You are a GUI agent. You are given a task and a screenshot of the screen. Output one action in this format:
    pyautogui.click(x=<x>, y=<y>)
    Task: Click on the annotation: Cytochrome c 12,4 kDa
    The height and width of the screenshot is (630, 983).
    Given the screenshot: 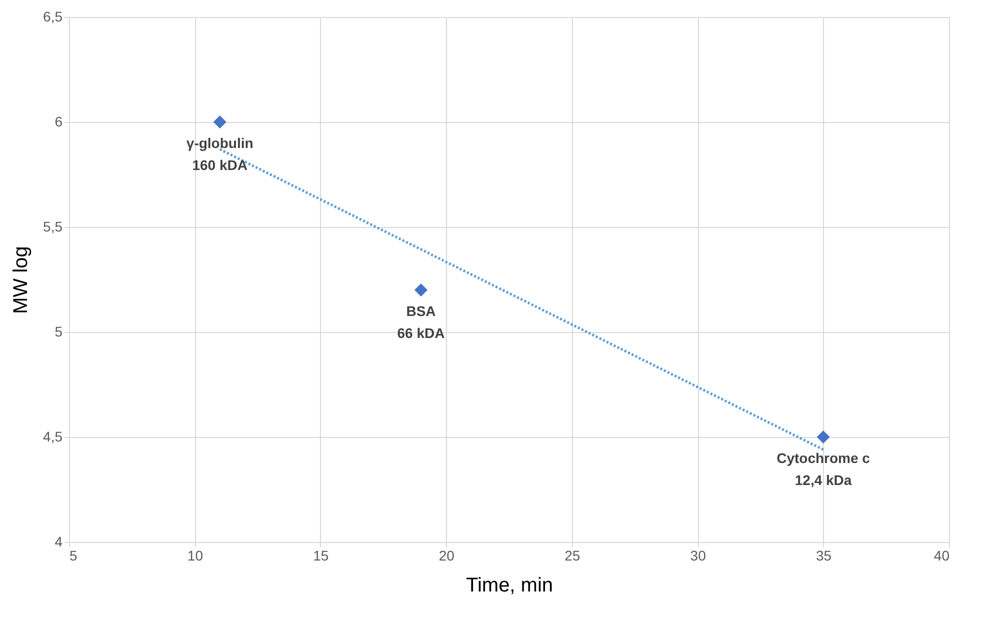 What is the action you would take?
    pyautogui.click(x=823, y=469)
    